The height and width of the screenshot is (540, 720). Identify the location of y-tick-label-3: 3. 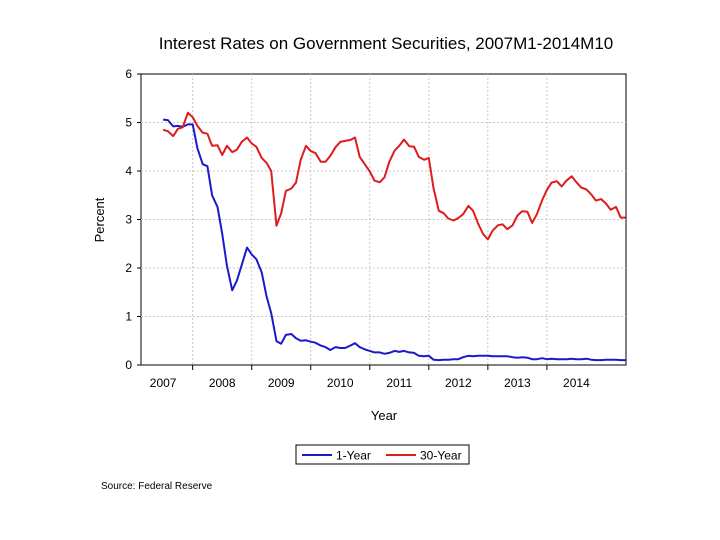
(128, 220).